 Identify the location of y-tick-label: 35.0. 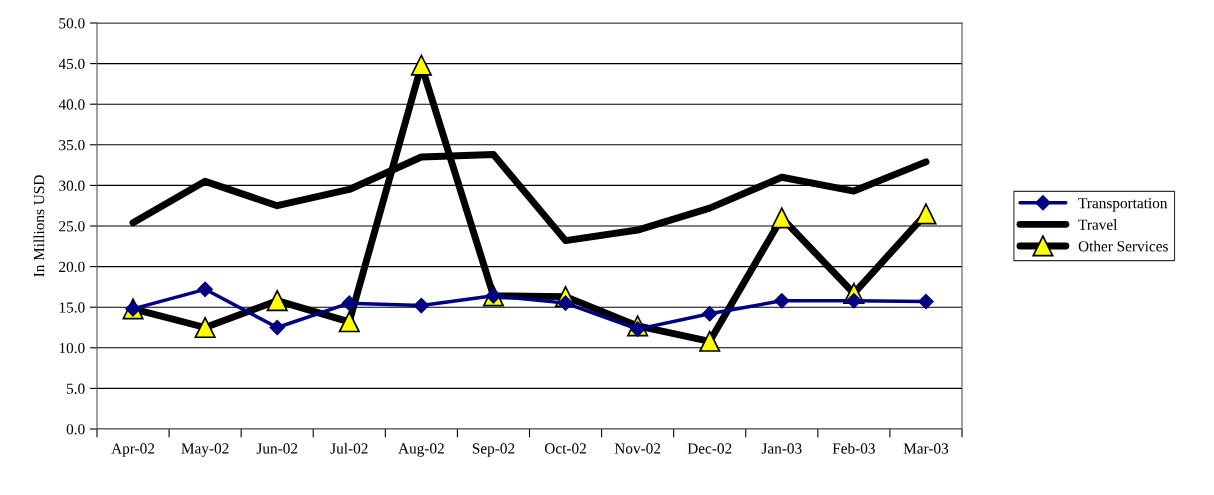
(72, 145).